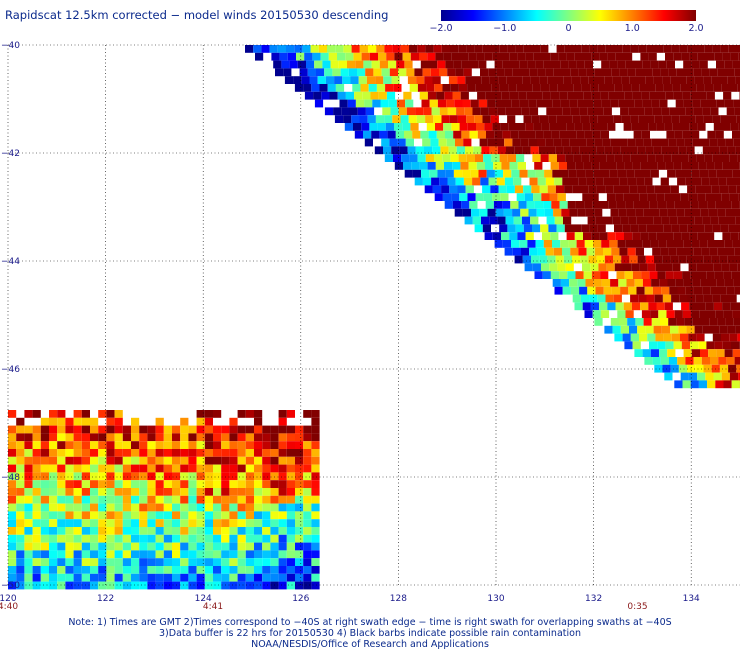  Describe the element at coordinates (10, 262) in the screenshot. I see `y-tick-label: −44` at that location.